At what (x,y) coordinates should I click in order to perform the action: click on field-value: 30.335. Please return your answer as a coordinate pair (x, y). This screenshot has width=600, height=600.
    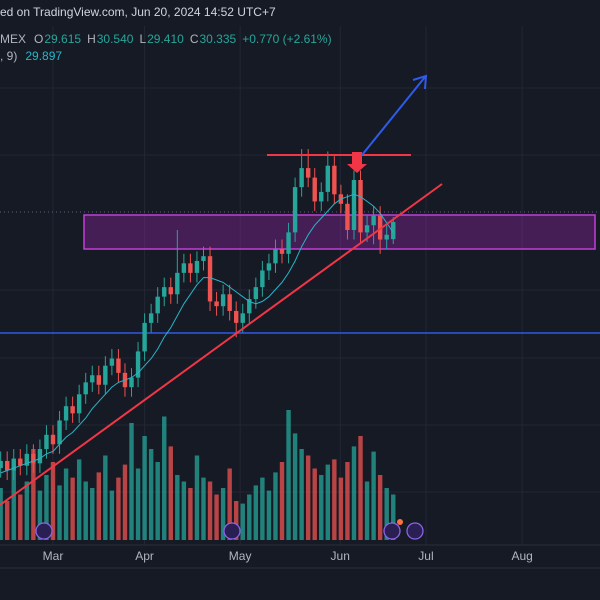
    Looking at the image, I should click on (218, 39).